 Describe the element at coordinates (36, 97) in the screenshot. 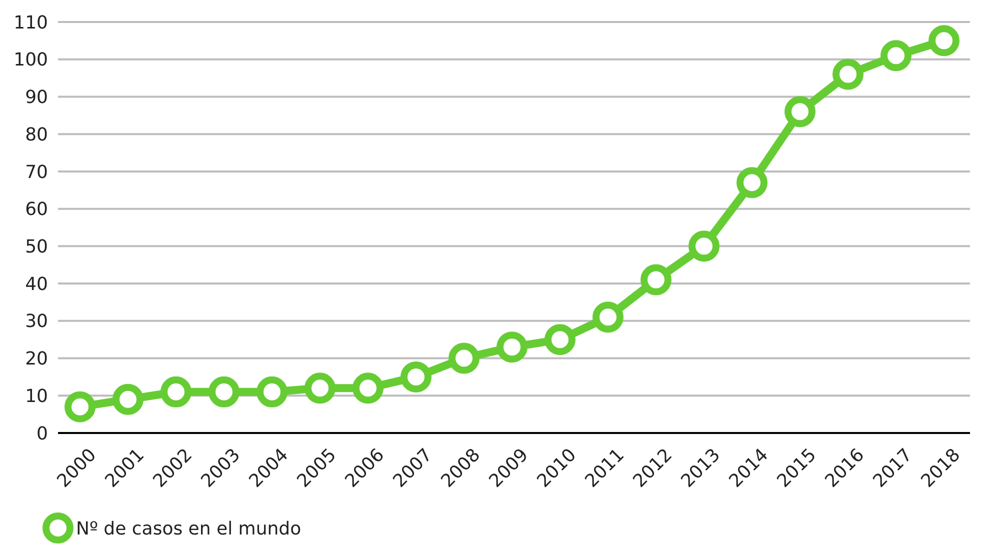

I see `y-tick-label: 90` at that location.